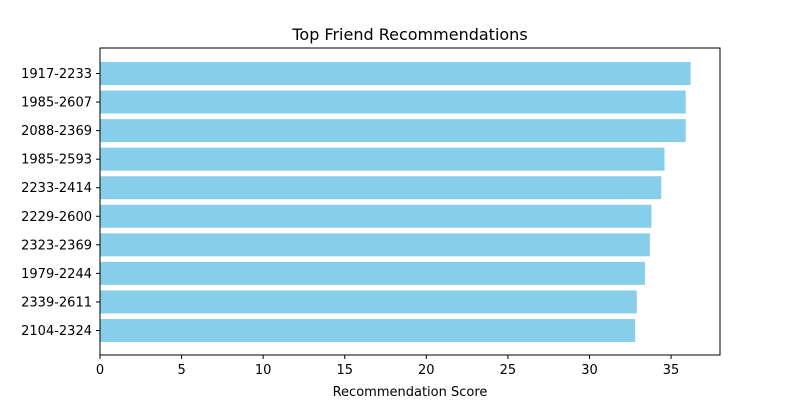  What do you see at coordinates (387, 366) in the screenshot?
I see `x-axis-ticks: 0 5 10 15 20 25 30 35` at bounding box center [387, 366].